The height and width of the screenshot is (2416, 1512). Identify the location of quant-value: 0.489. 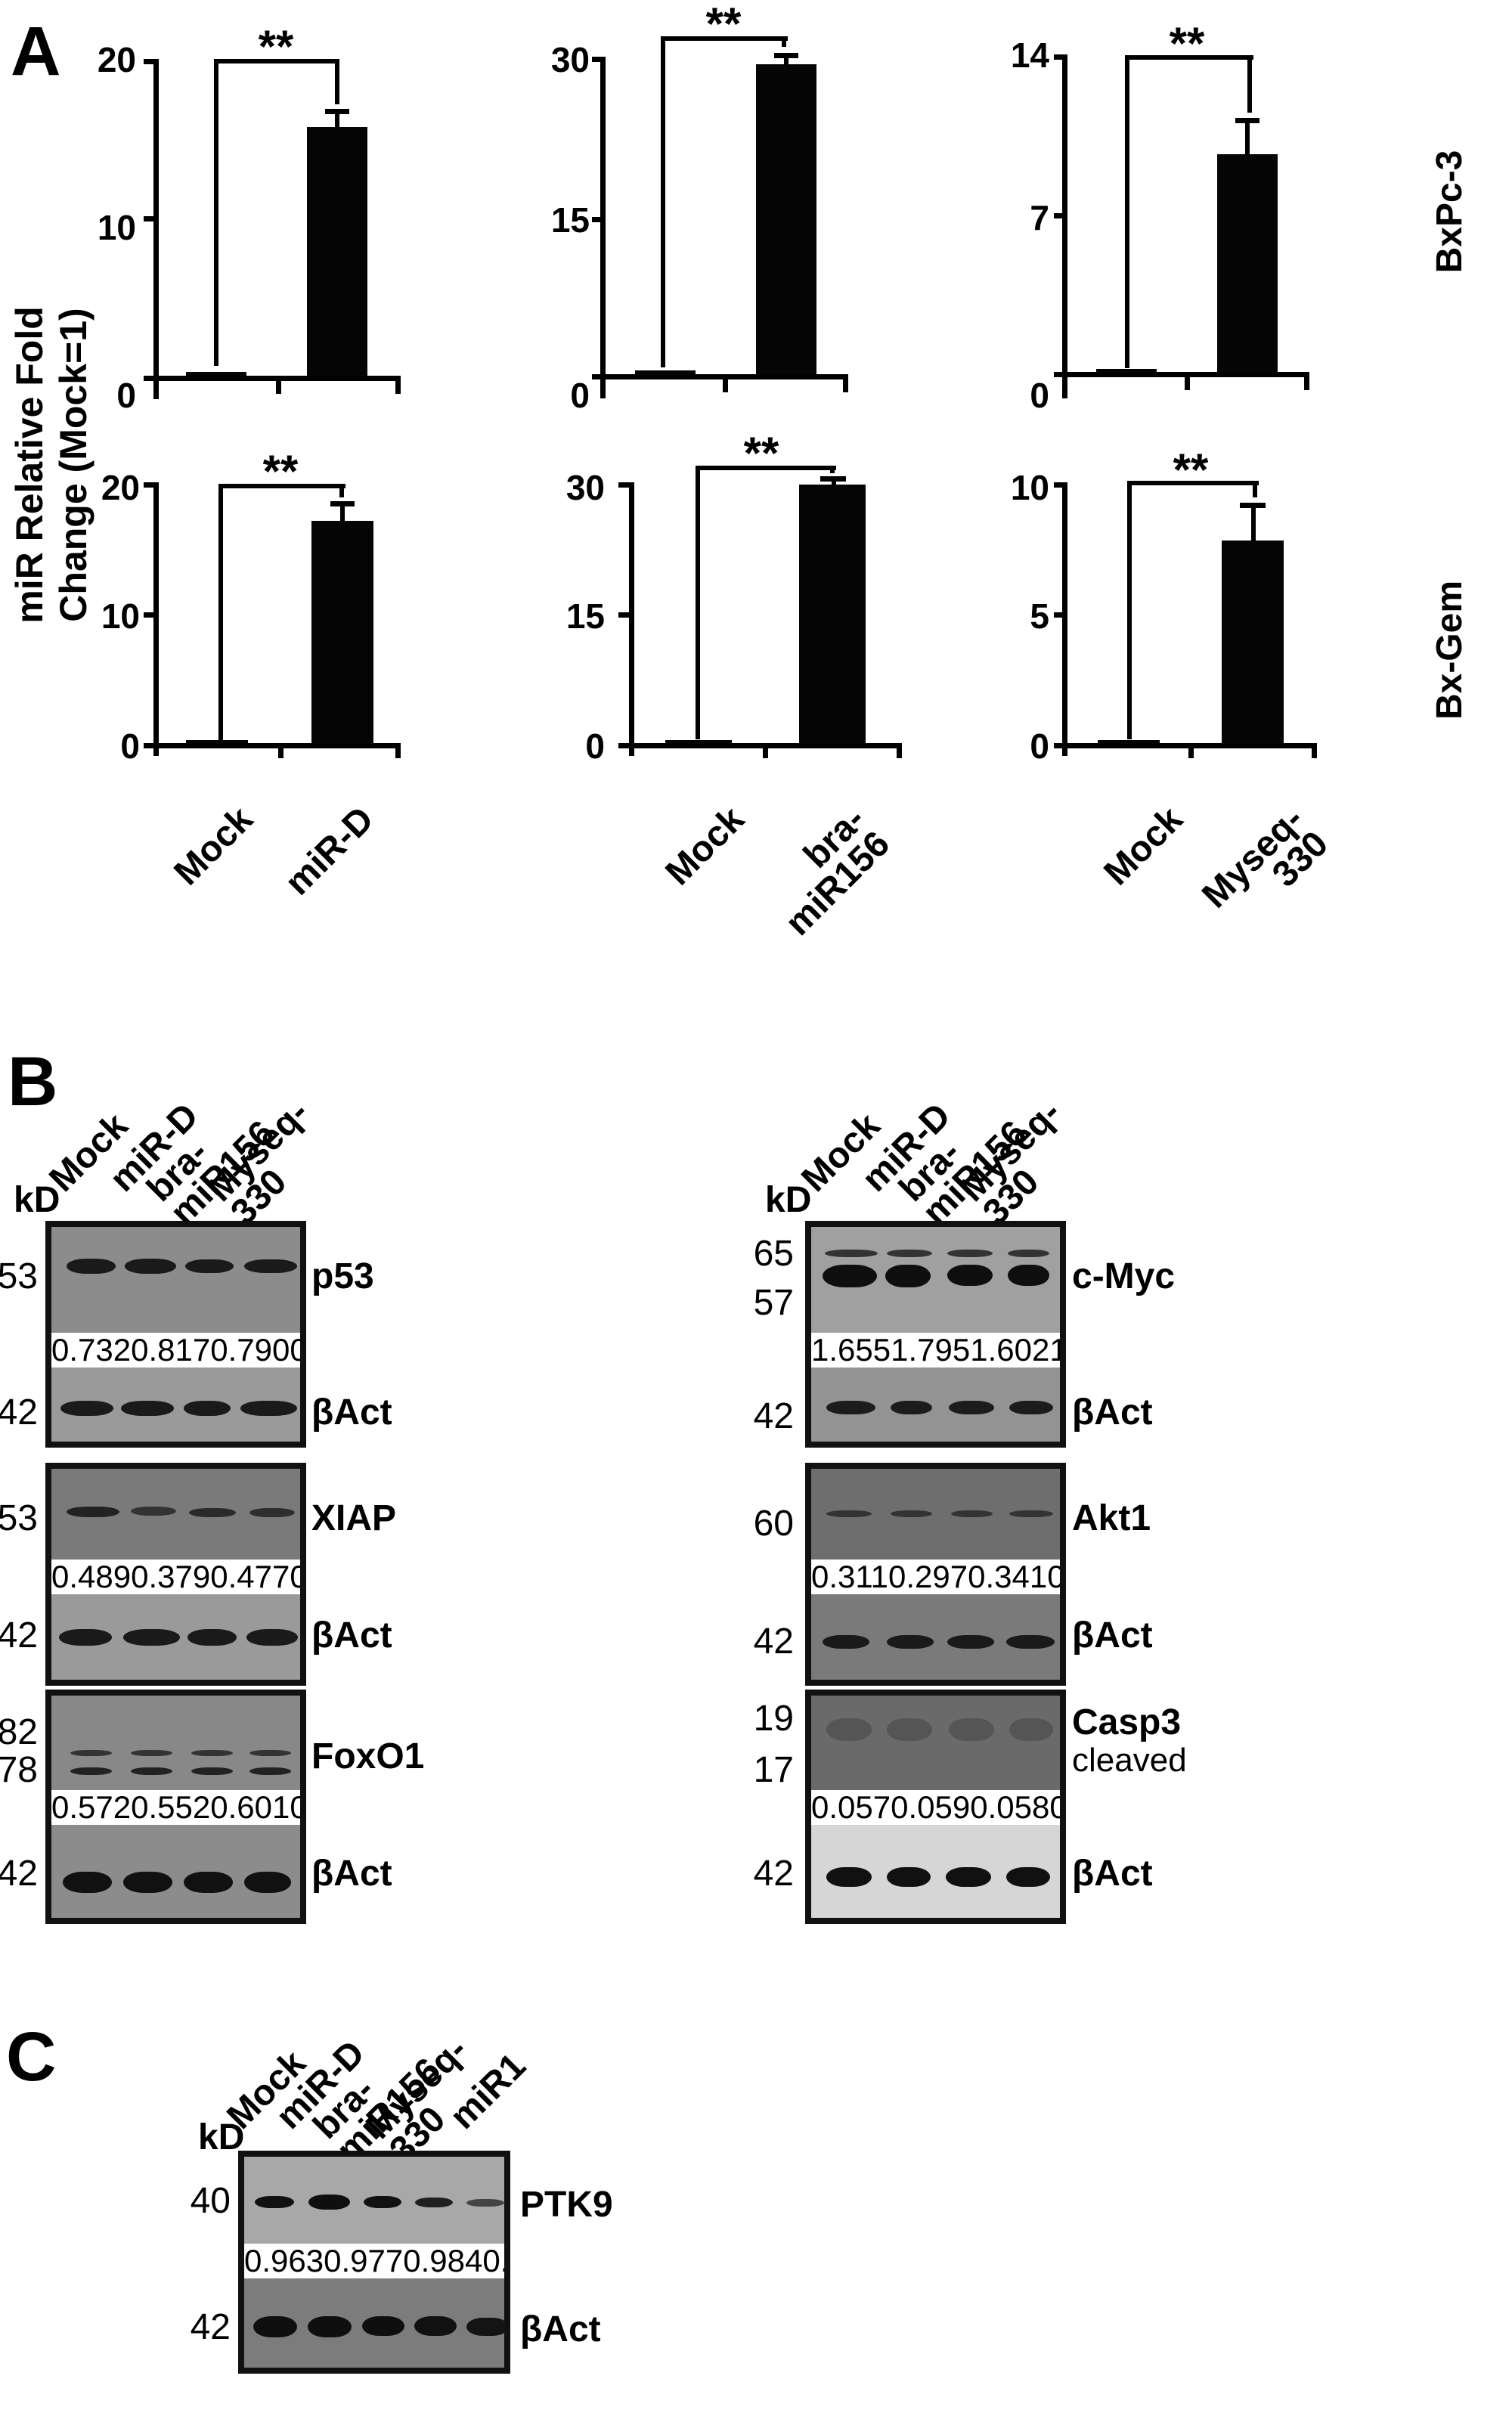
(91, 1576).